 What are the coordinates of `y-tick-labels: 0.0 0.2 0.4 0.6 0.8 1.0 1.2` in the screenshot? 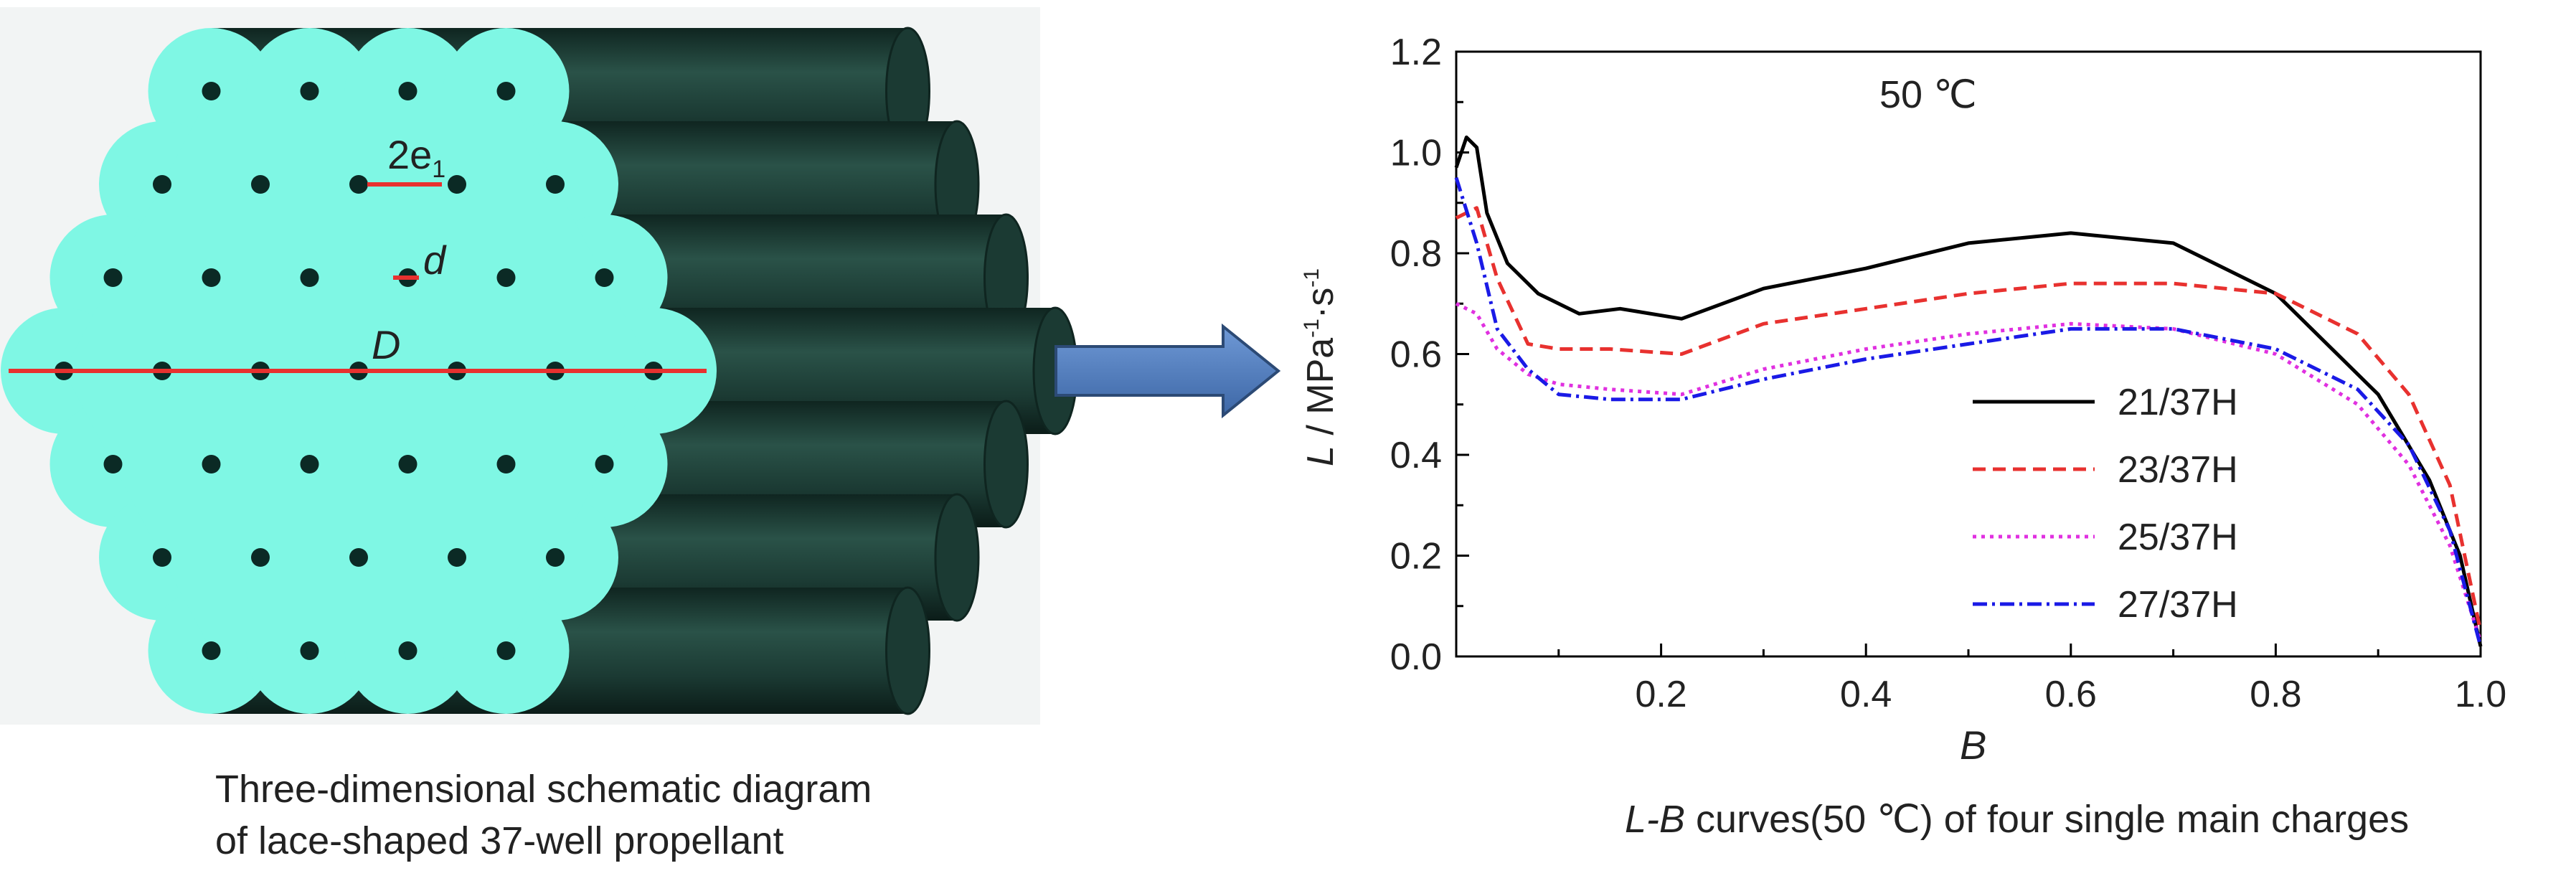 It's located at (1416, 355).